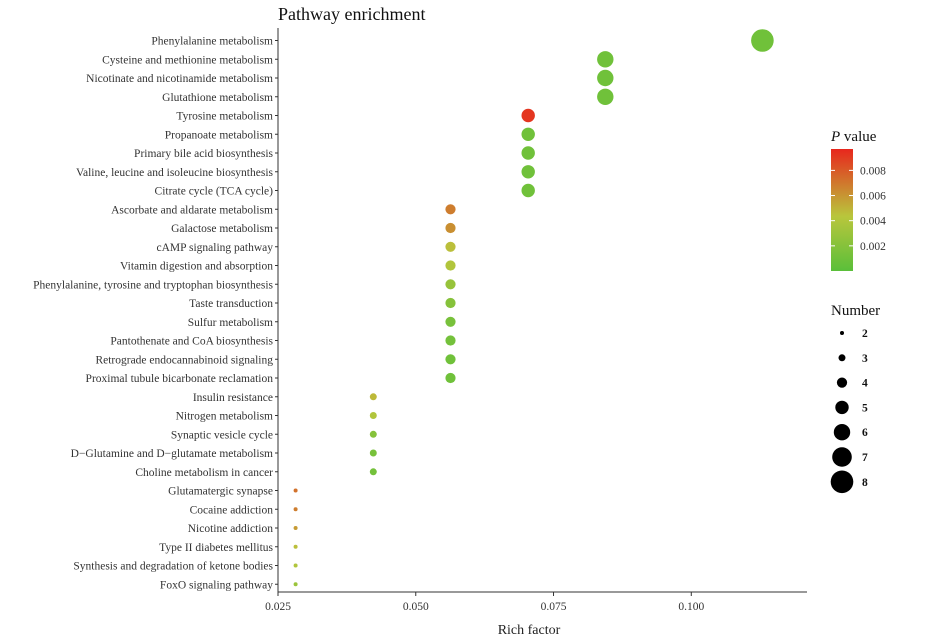 Image resolution: width=925 pixels, height=642 pixels. I want to click on size-legend-label: 6, so click(865, 433).